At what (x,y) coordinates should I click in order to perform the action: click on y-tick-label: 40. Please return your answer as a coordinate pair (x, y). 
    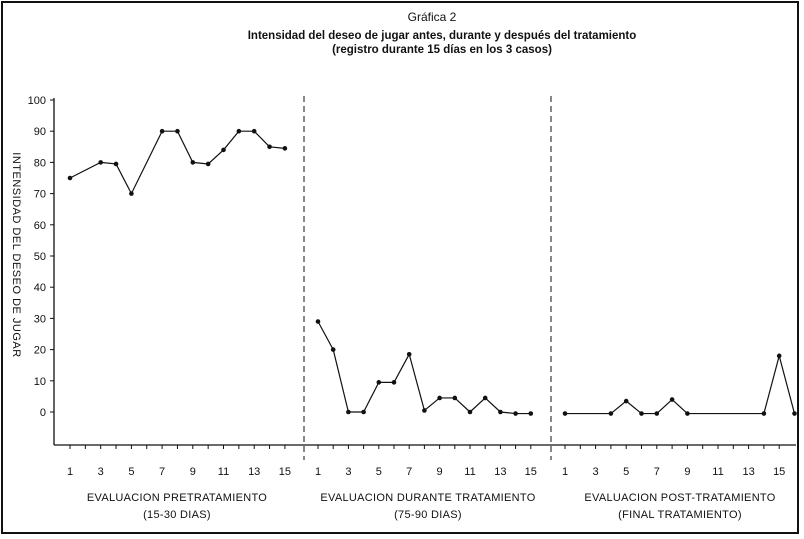
    Looking at the image, I should click on (40, 288).